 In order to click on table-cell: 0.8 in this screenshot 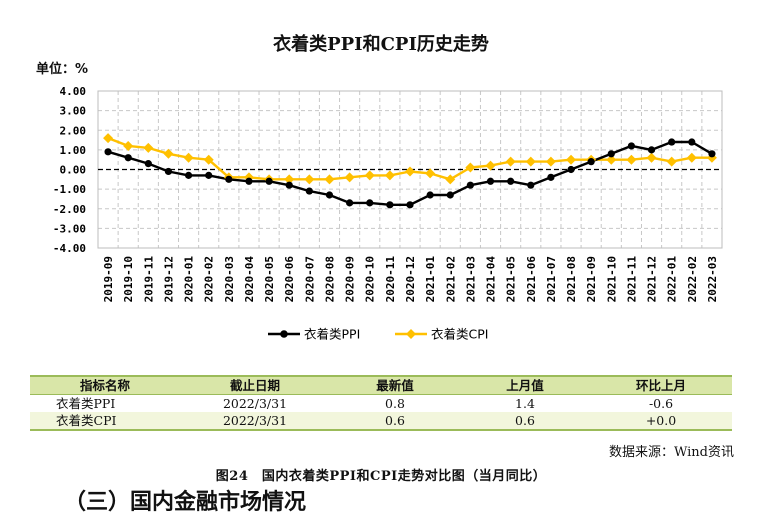, I will do `click(395, 403)`.